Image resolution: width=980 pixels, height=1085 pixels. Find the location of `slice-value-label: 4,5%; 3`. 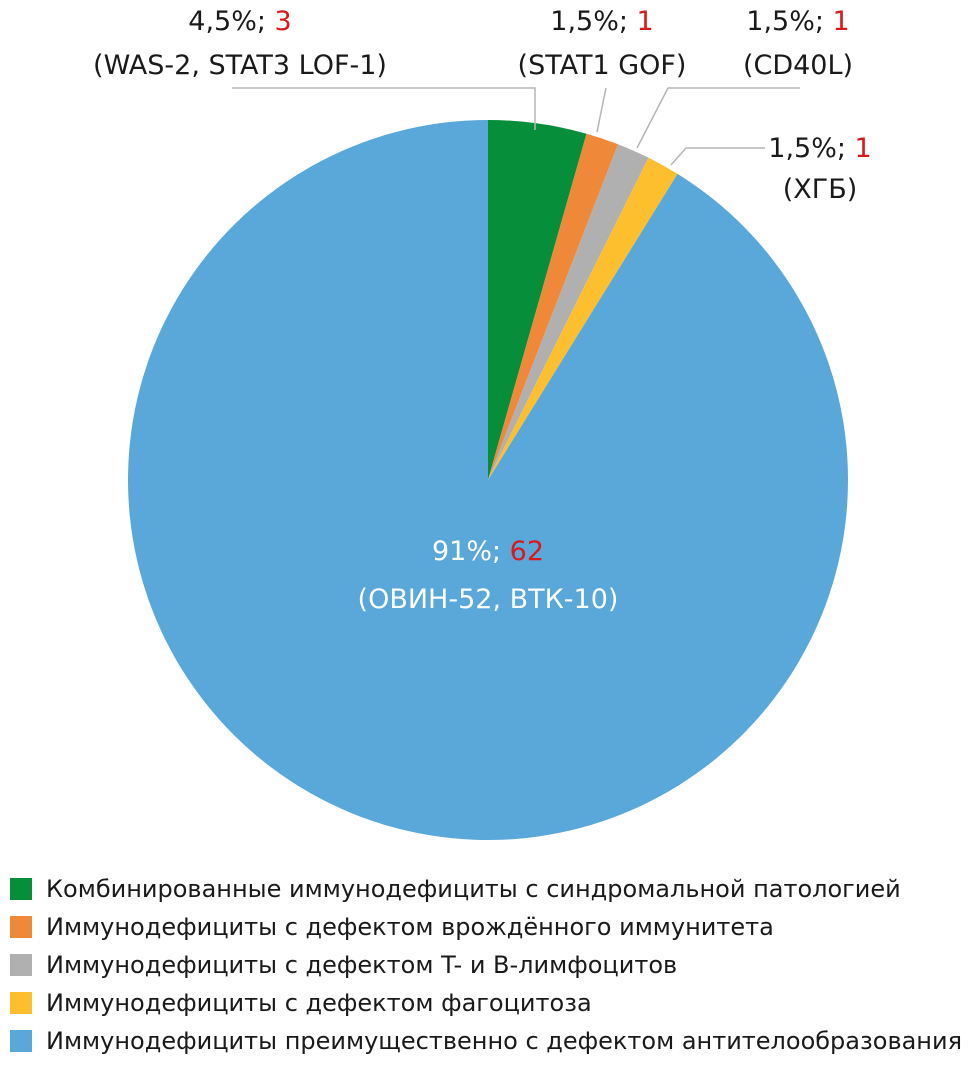

slice-value-label: 4,5%; 3 is located at coordinates (239, 21).